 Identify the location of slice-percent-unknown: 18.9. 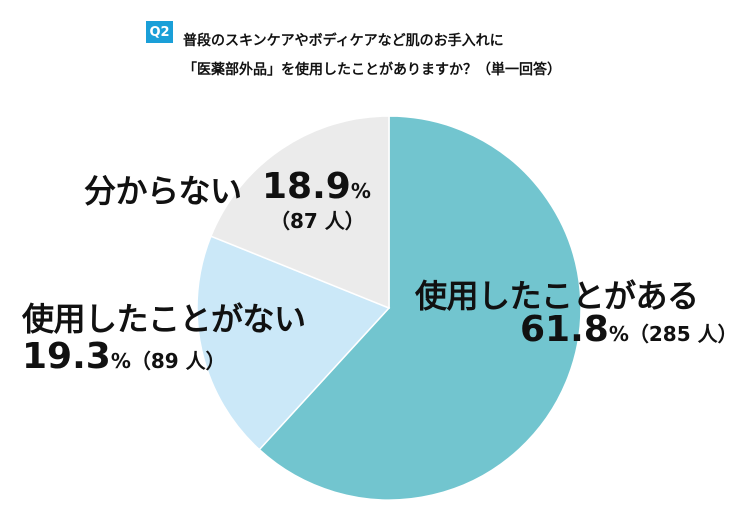
(306, 186).